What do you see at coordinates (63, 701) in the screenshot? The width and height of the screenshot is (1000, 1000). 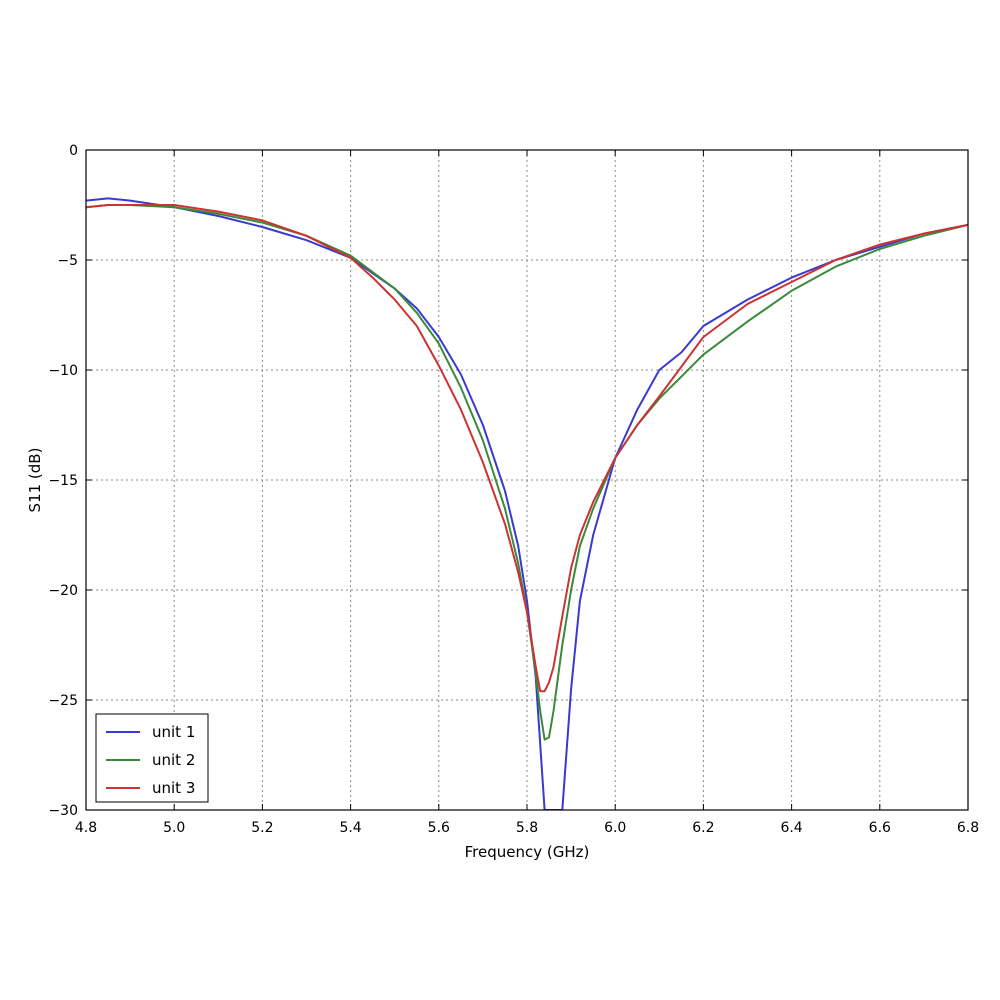 I see `y-tick-label: −25` at bounding box center [63, 701].